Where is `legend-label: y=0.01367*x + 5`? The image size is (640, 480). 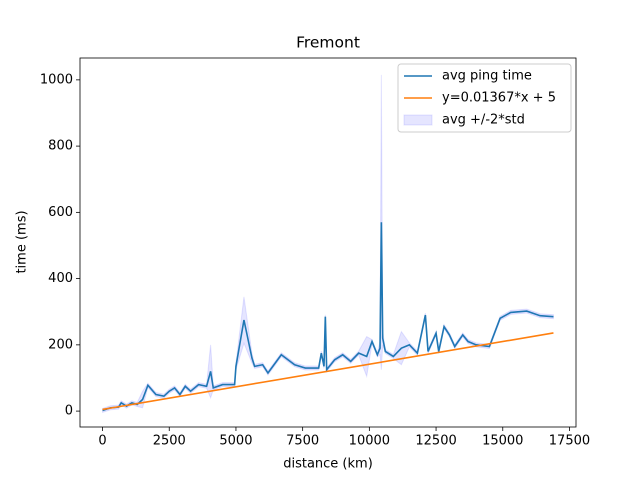
legend-label: y=0.01367*x + 5 is located at coordinates (499, 98).